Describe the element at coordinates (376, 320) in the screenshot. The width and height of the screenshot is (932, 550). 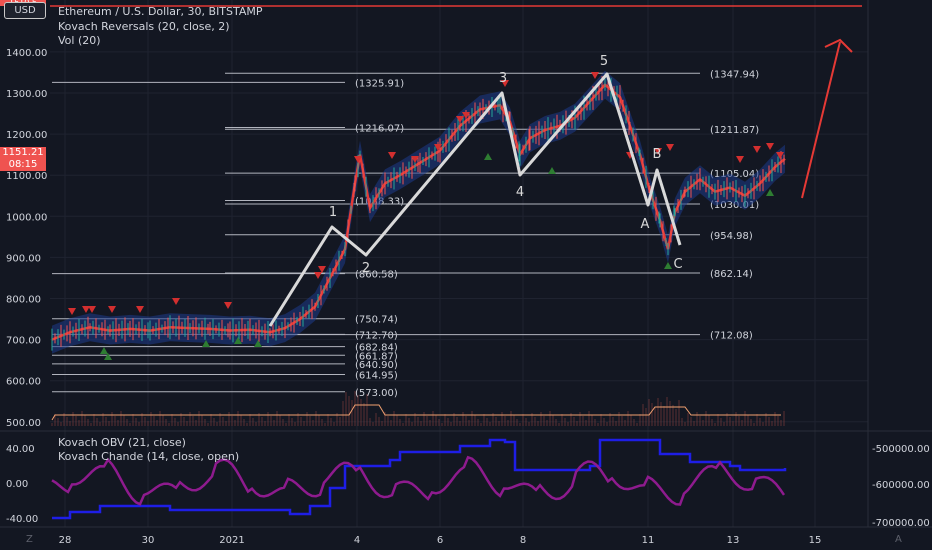
I see `fib-level-label: (750.74)` at that location.